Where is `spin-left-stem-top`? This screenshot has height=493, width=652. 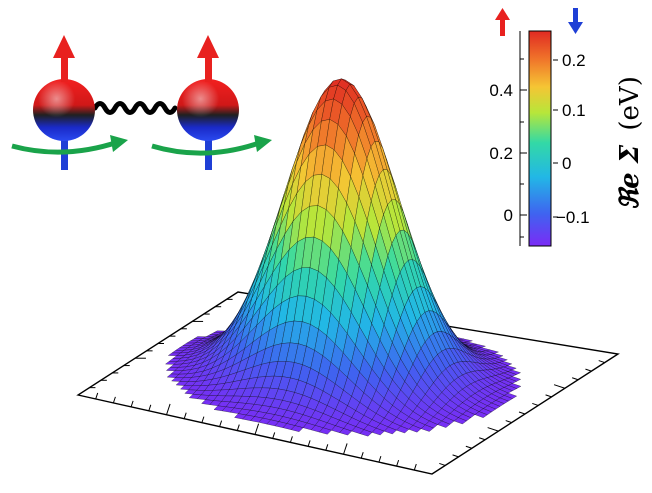 spin-left-stem-top is located at coordinates (64, 67).